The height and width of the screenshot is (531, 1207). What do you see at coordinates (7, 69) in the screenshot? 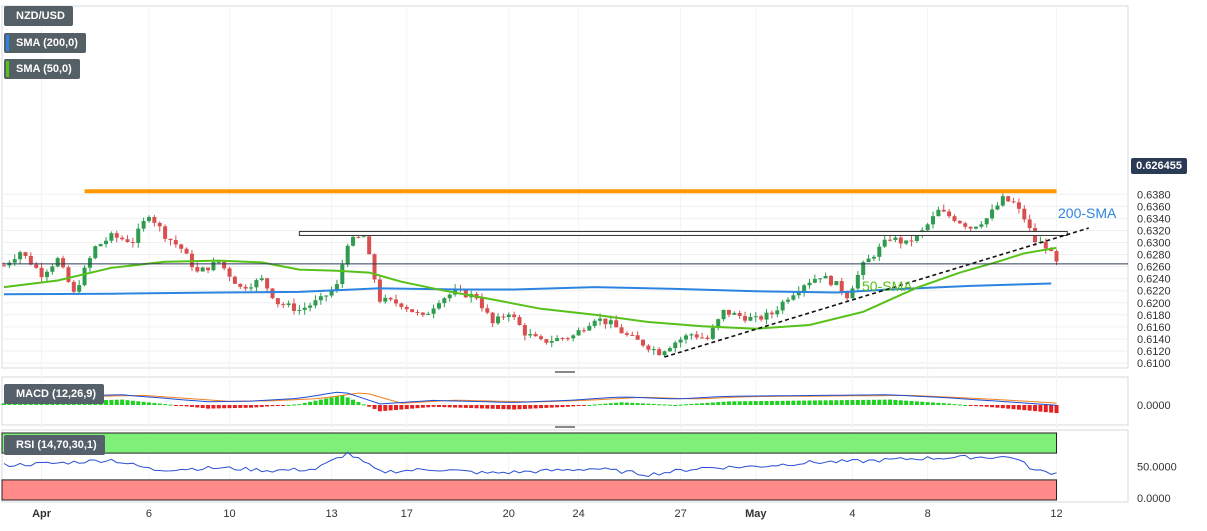
I see `sma50-swatch` at bounding box center [7, 69].